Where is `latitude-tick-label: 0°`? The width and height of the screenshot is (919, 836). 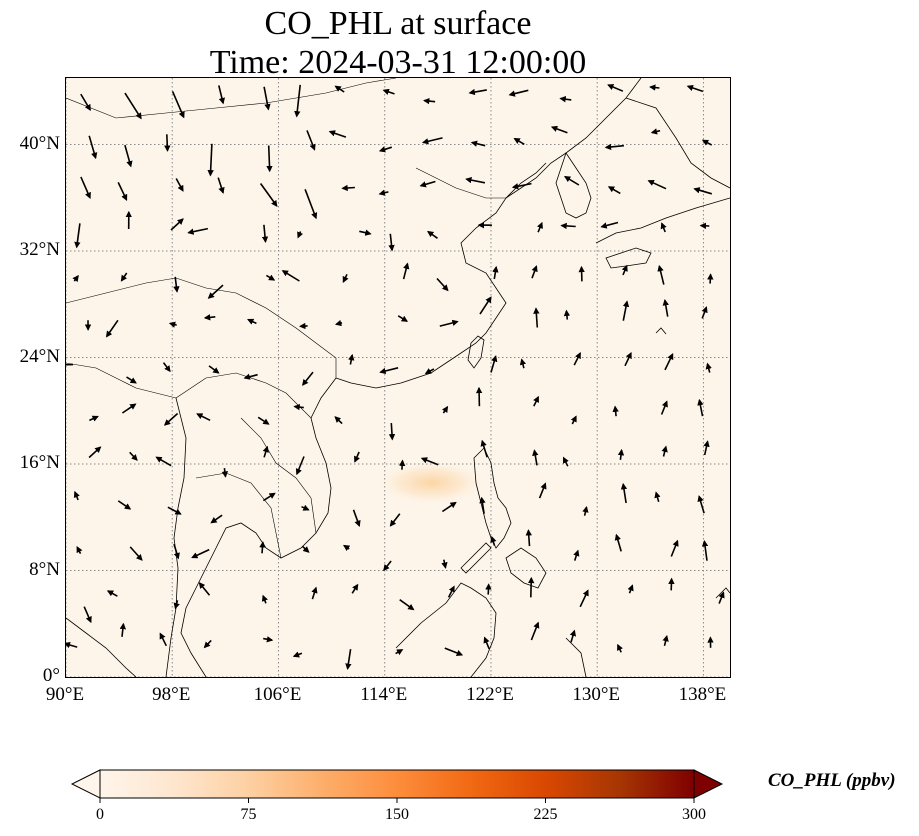 latitude-tick-label: 0° is located at coordinates (51, 675).